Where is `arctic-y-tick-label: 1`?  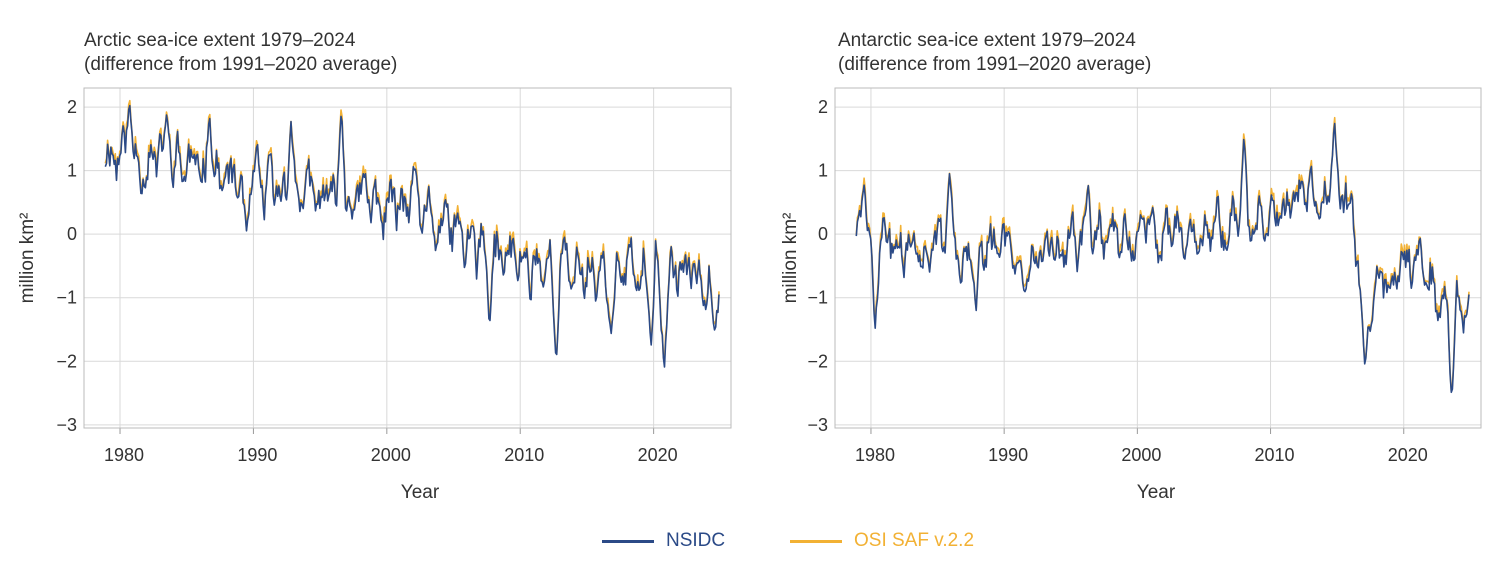 arctic-y-tick-label: 1 is located at coordinates (72, 171).